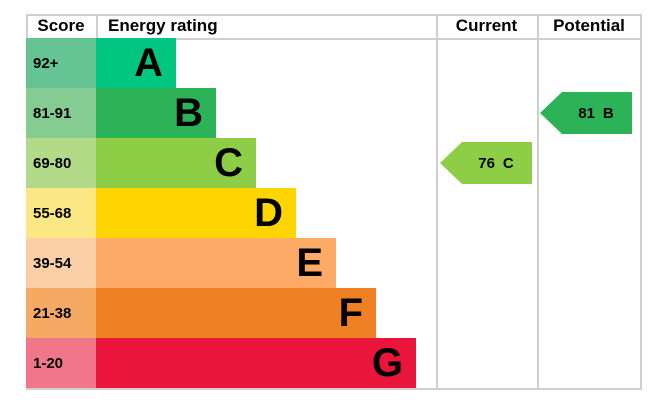 This screenshot has height=411, width=661. Describe the element at coordinates (221, 113) in the screenshot. I see `epc-row-b: 81-91 B` at that location.